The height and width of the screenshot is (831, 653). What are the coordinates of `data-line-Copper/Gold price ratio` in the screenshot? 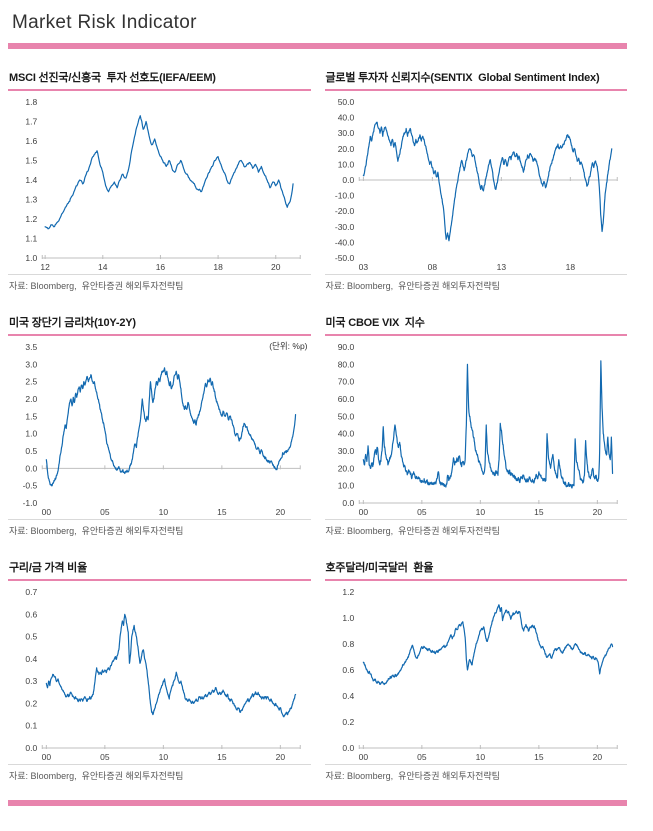 It's located at (171, 665).